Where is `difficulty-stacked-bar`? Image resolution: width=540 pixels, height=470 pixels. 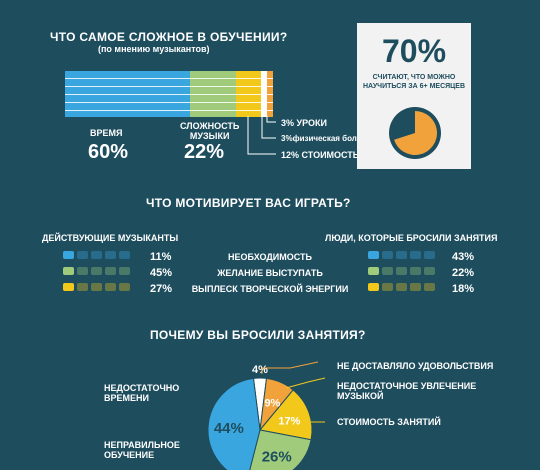
difficulty-stacked-bar is located at coordinates (169, 94).